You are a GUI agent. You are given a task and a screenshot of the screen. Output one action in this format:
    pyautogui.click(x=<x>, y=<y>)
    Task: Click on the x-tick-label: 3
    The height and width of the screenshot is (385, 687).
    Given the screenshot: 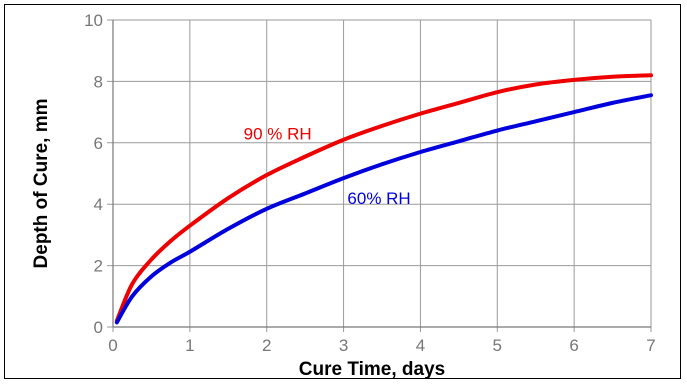 What is the action you would take?
    pyautogui.click(x=343, y=345)
    